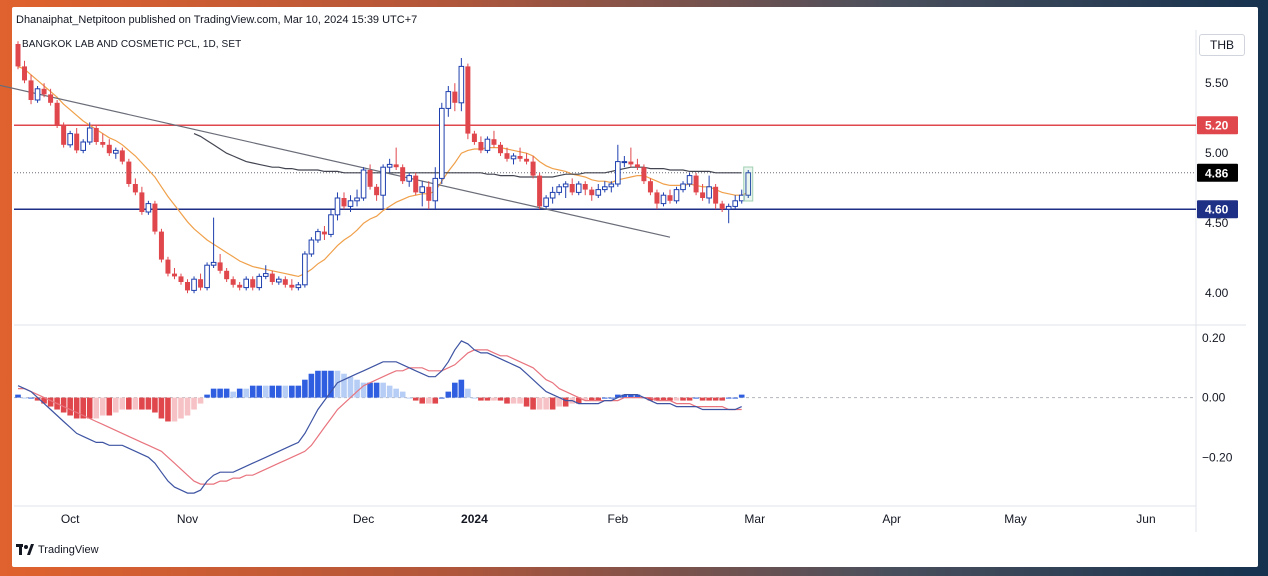 The width and height of the screenshot is (1268, 576). Describe the element at coordinates (57, 550) in the screenshot. I see `tradingview-logo: TradingView` at that location.